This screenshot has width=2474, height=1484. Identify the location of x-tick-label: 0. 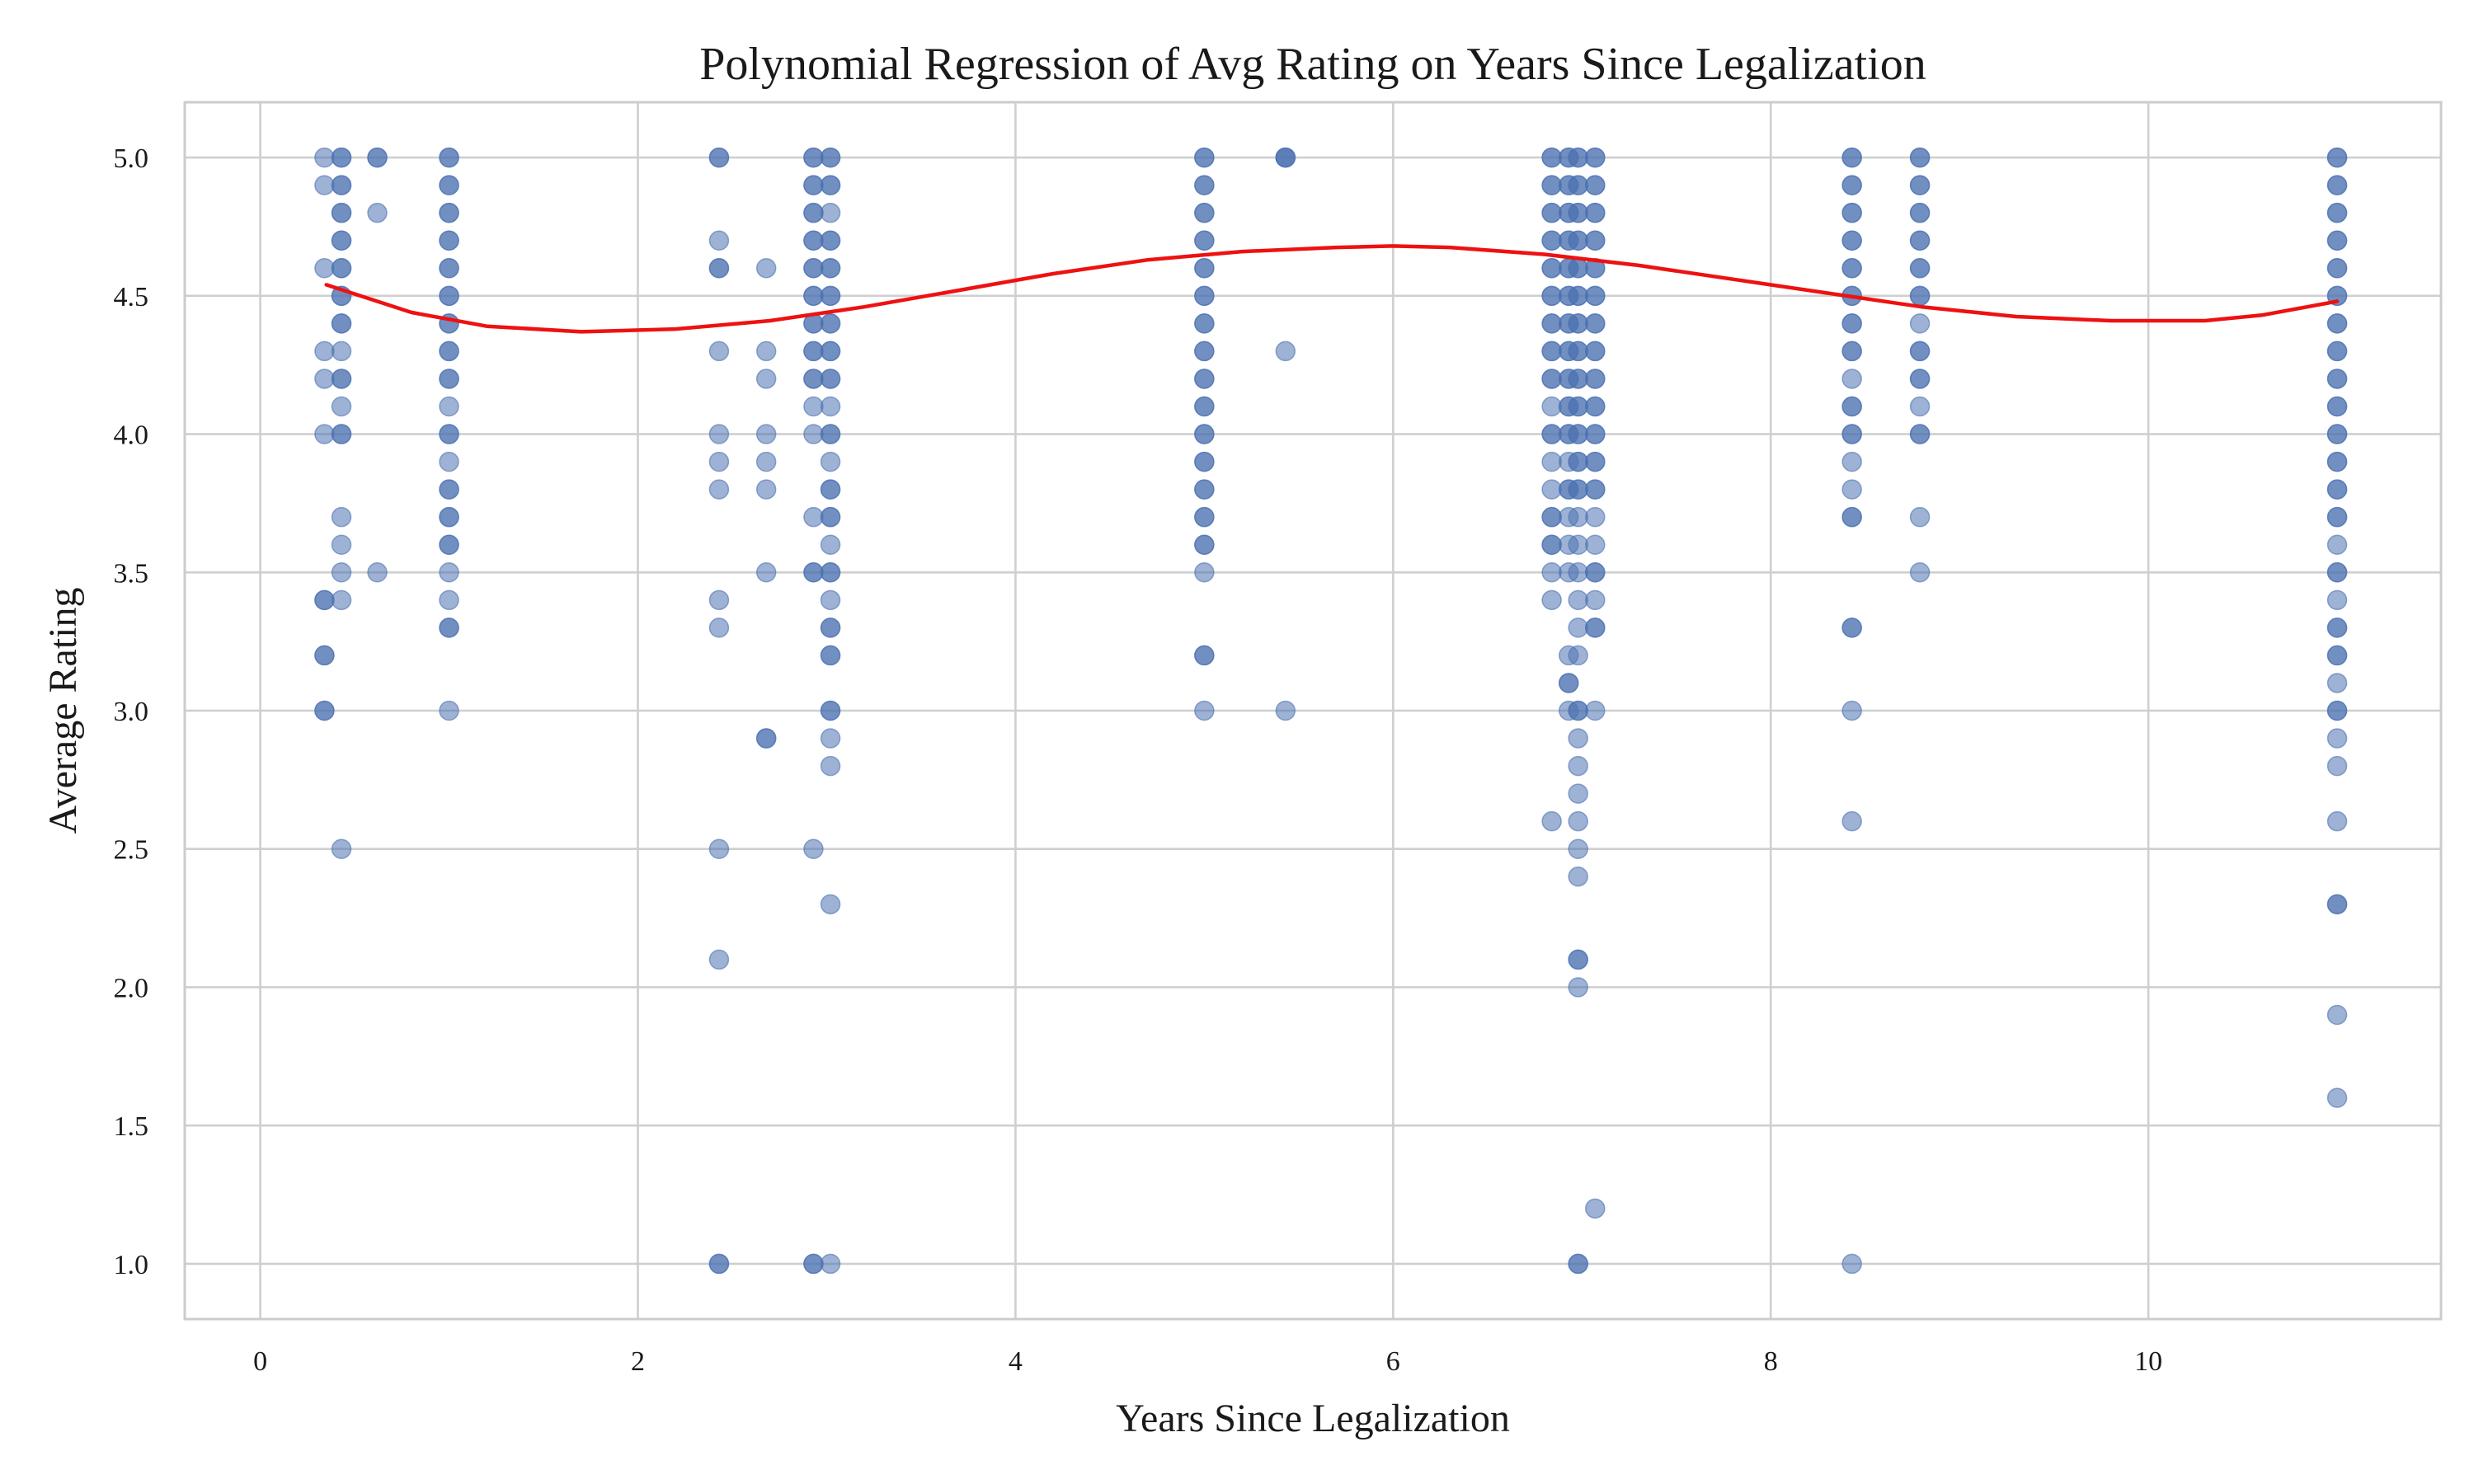
(260, 1361).